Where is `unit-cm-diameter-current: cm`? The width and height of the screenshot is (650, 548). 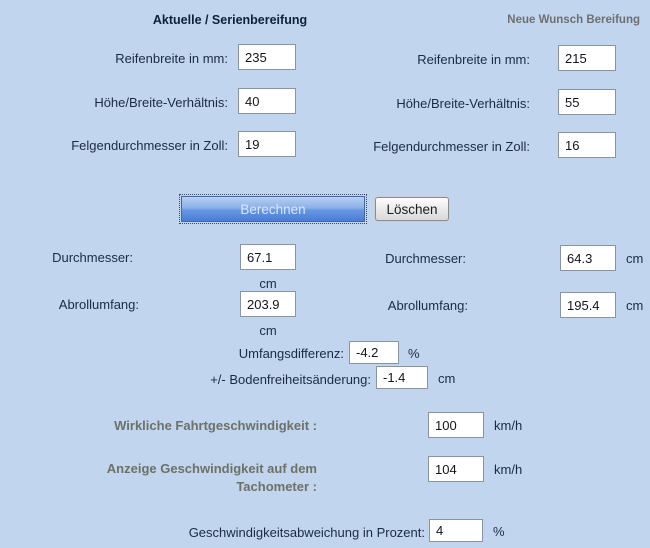
unit-cm-diameter-current: cm is located at coordinates (268, 283).